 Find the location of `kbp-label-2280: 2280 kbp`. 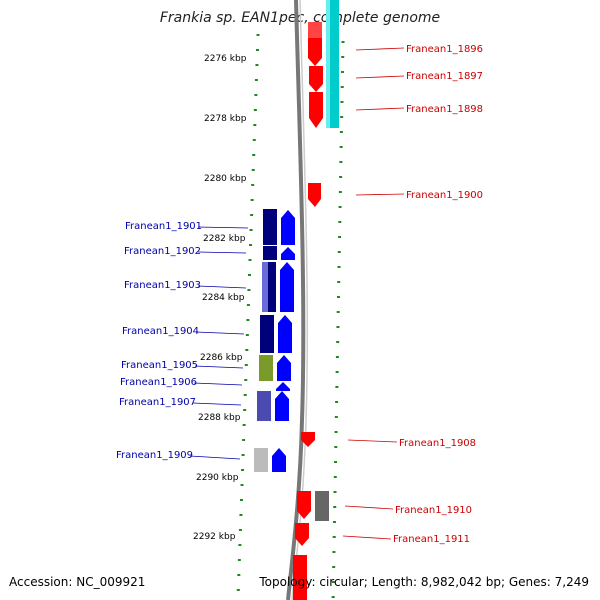

kbp-label-2280: 2280 kbp is located at coordinates (225, 179).